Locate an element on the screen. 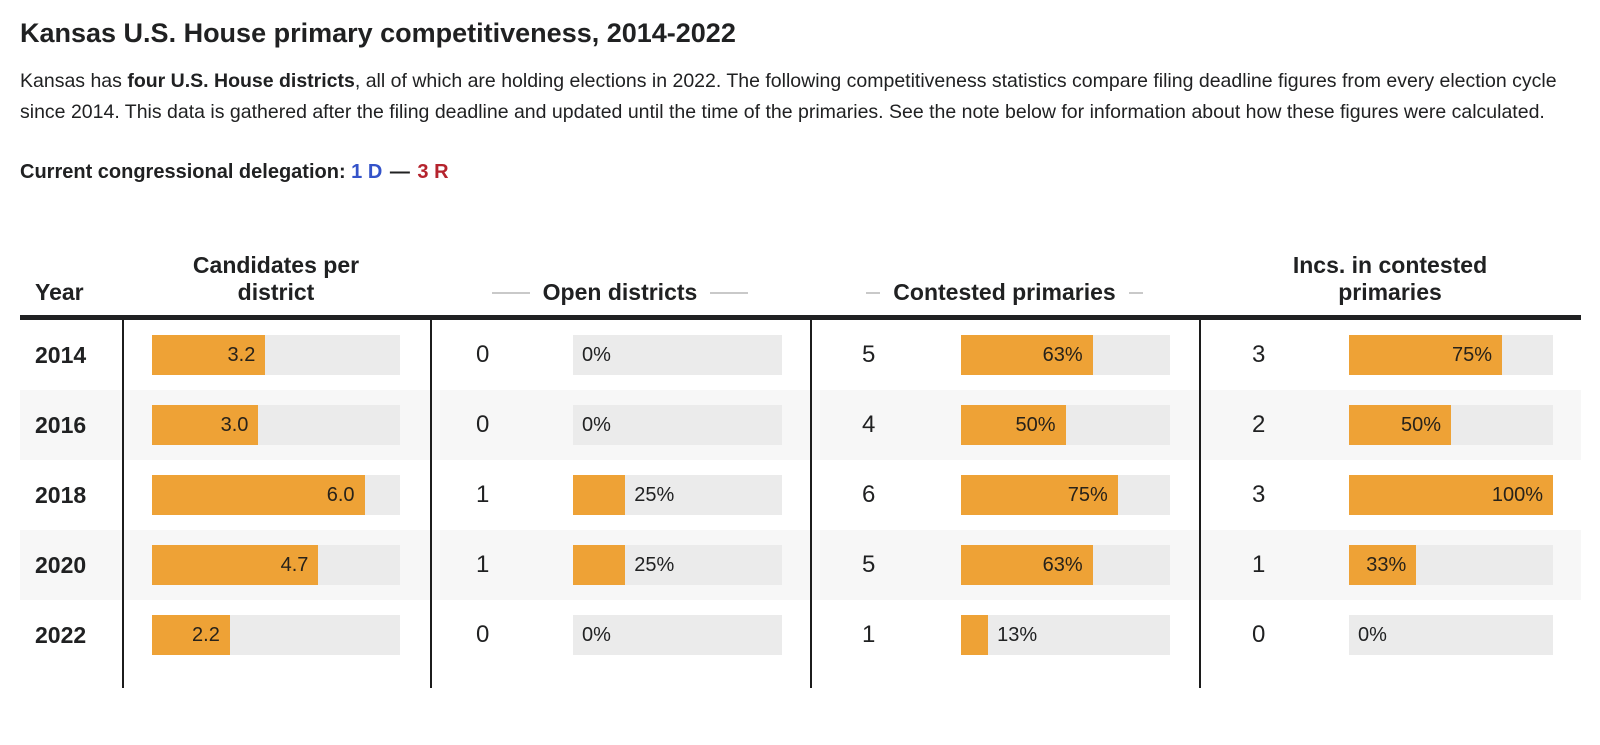  bar-fill: 33% is located at coordinates (1383, 565).